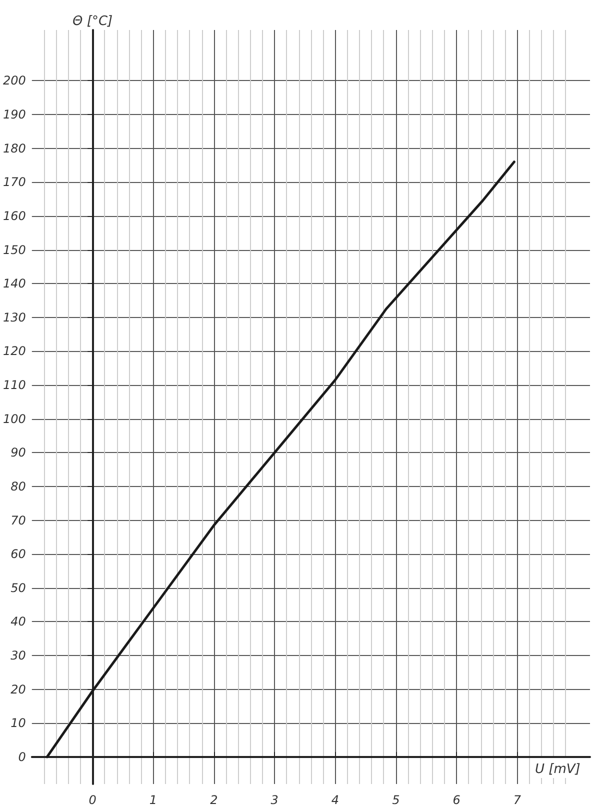  Describe the element at coordinates (274, 799) in the screenshot. I see `x-tick-label: 3` at that location.